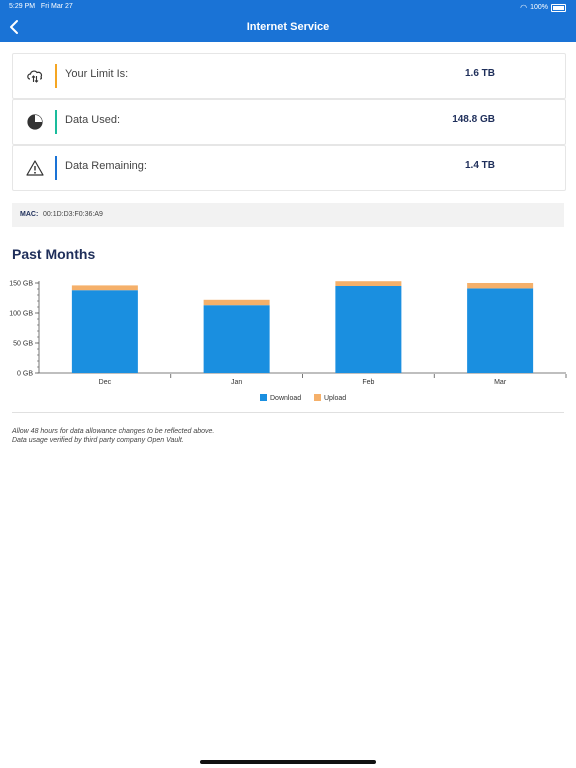 The height and width of the screenshot is (768, 576). Describe the element at coordinates (479, 165) in the screenshot. I see `remaining-value: 1.4 TB` at that location.